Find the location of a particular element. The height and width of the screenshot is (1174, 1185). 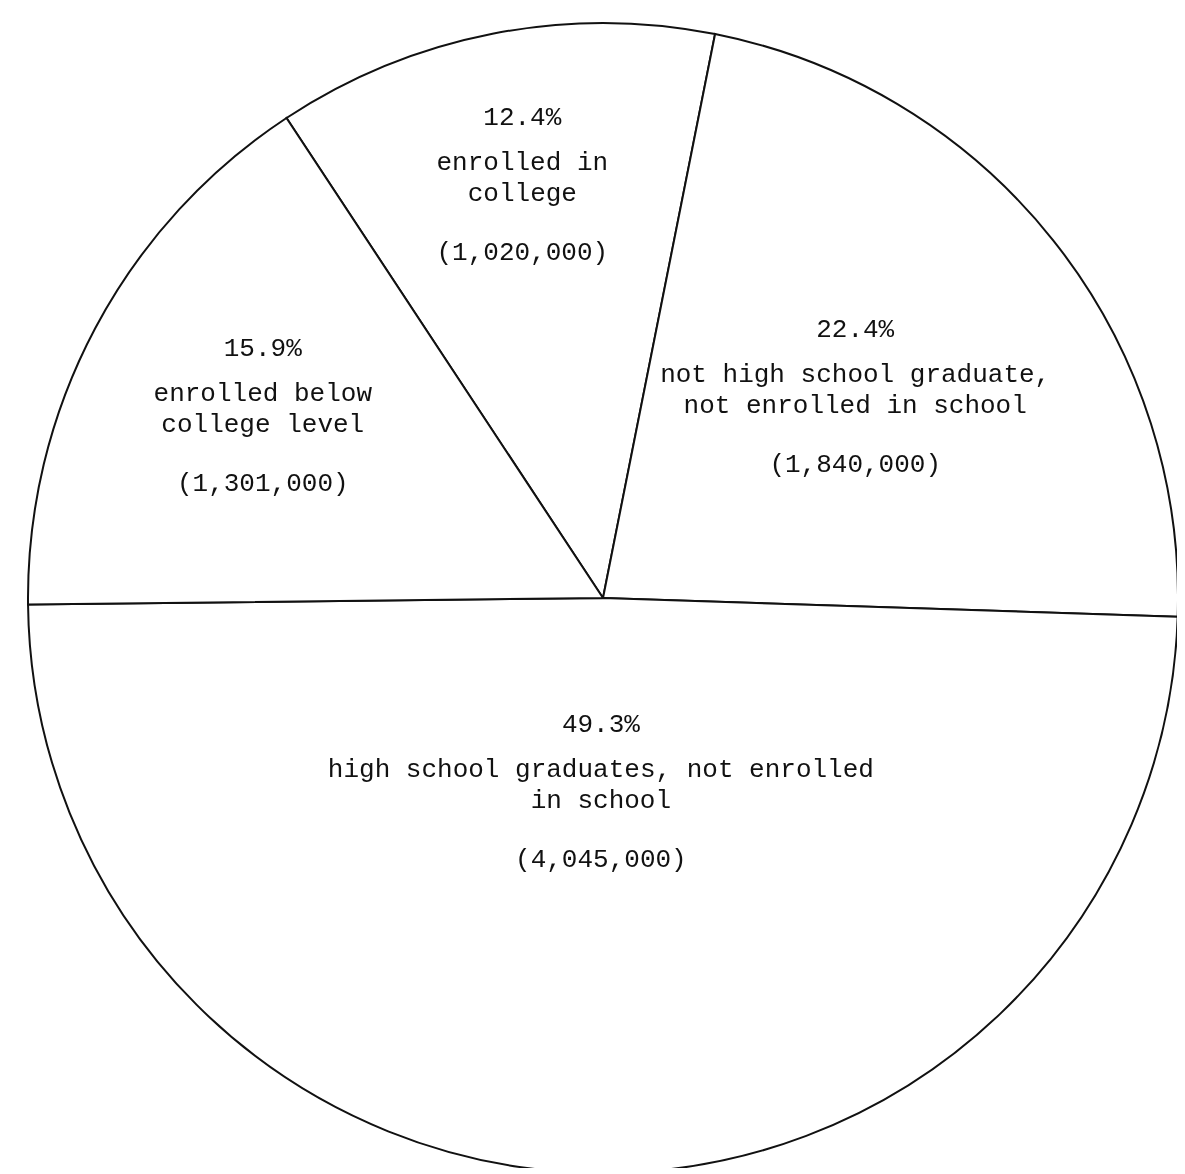

text: (4,045,000) is located at coordinates (601, 860).